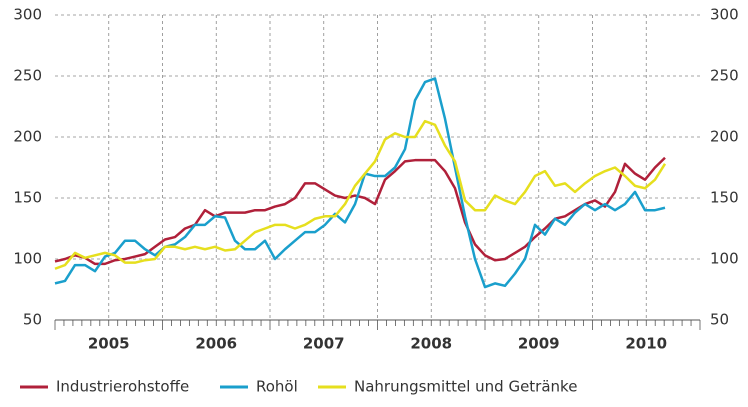  What do you see at coordinates (324, 344) in the screenshot?
I see `x-tick-label: 2007` at bounding box center [324, 344].